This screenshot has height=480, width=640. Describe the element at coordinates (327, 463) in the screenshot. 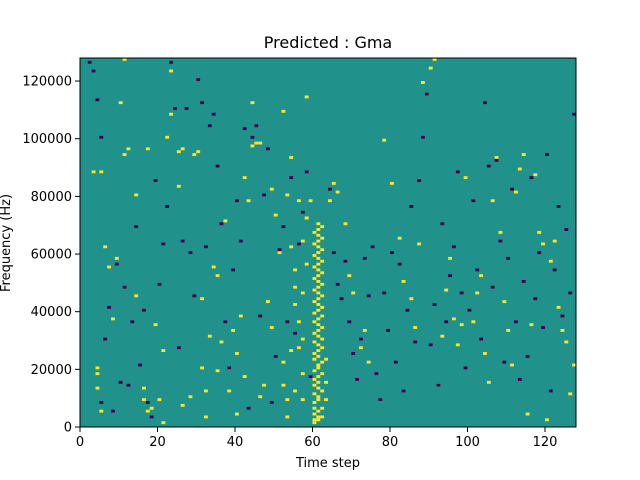

I see `x-axis-label: Time step` at that location.